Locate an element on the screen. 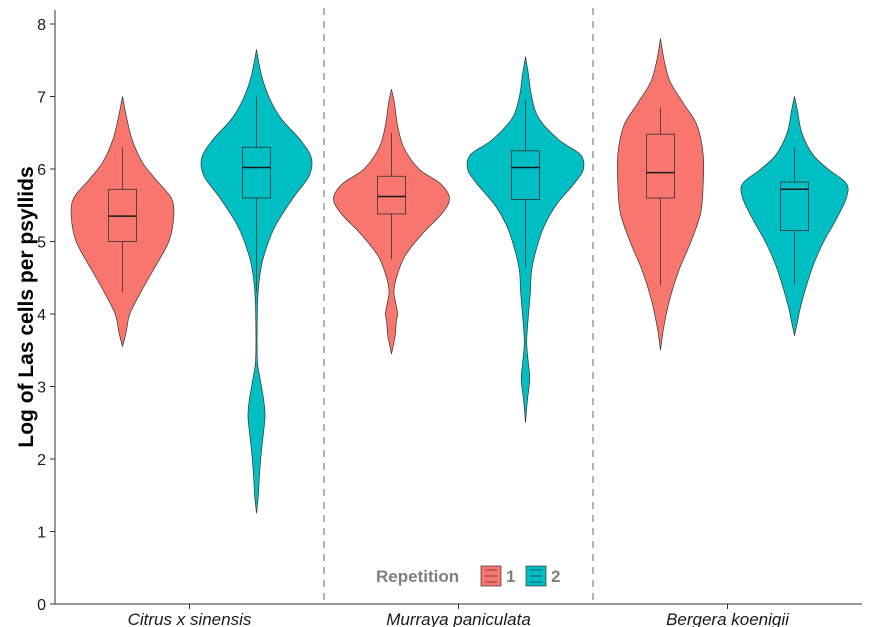 This screenshot has width=877, height=627. legend: Repetition 1 2 is located at coordinates (468, 576).